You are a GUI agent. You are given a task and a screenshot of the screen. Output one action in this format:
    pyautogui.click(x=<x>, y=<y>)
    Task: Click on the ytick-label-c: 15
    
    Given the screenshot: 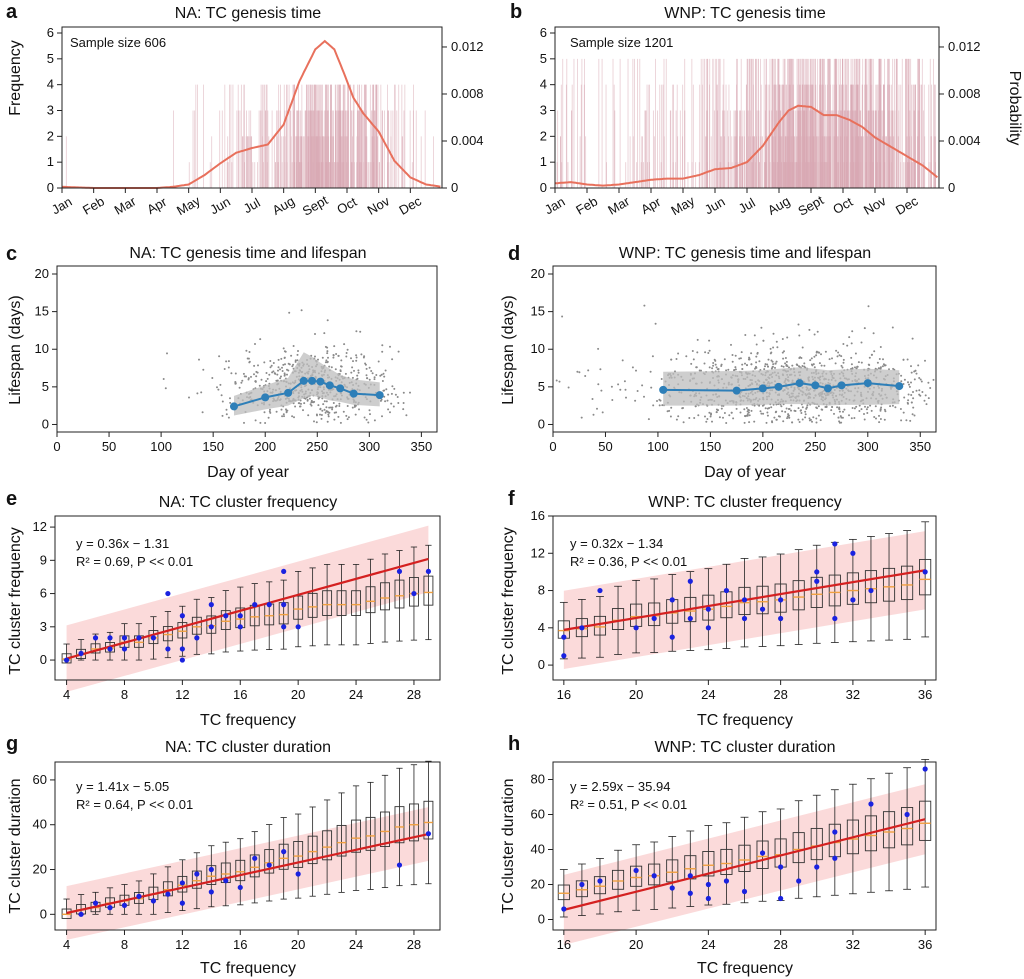 What is the action you would take?
    pyautogui.click(x=42, y=311)
    